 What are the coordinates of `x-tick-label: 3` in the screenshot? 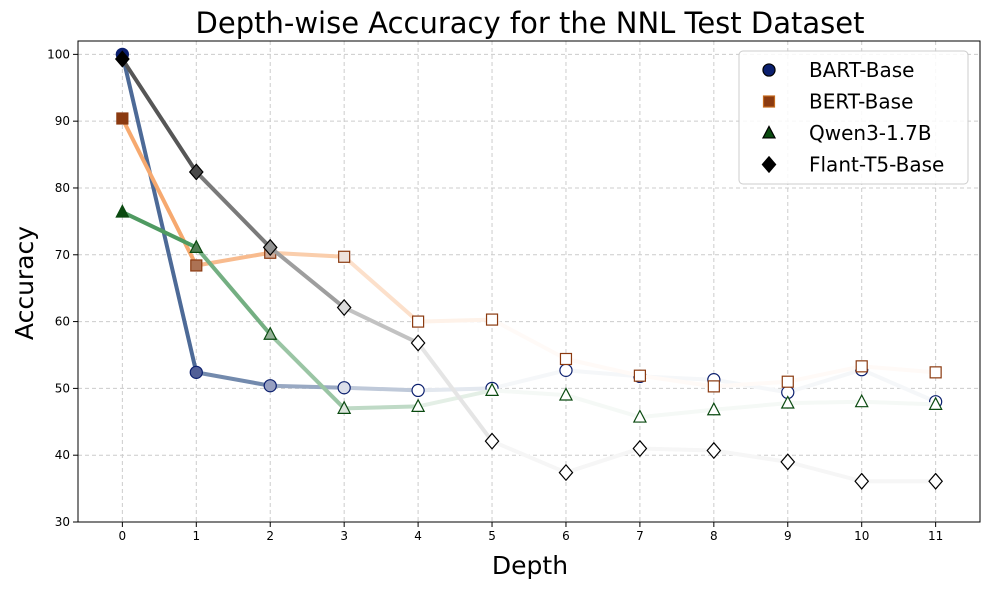 It's located at (344, 536).